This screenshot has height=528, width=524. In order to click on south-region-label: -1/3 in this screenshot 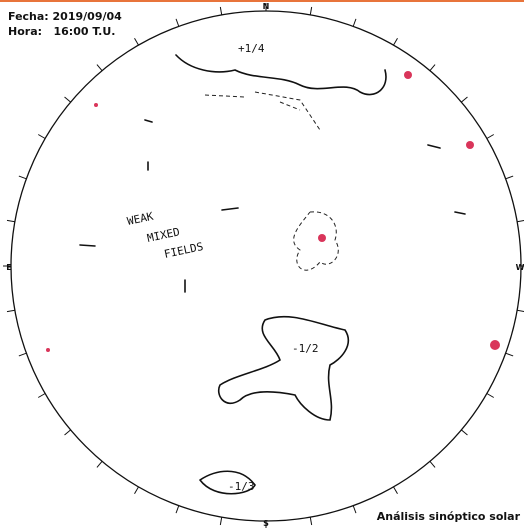, I will do `click(241, 486)`.